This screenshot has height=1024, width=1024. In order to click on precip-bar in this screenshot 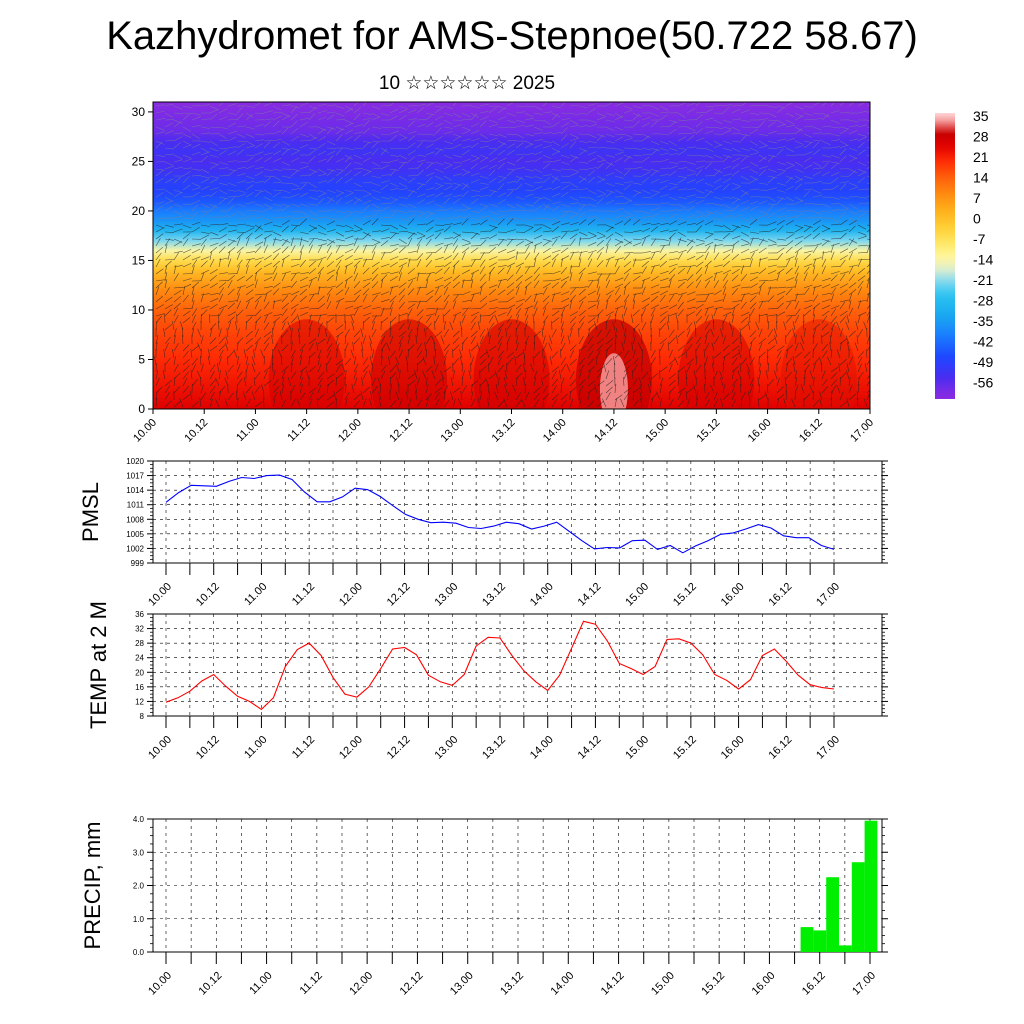, I will do `click(858, 907)`.